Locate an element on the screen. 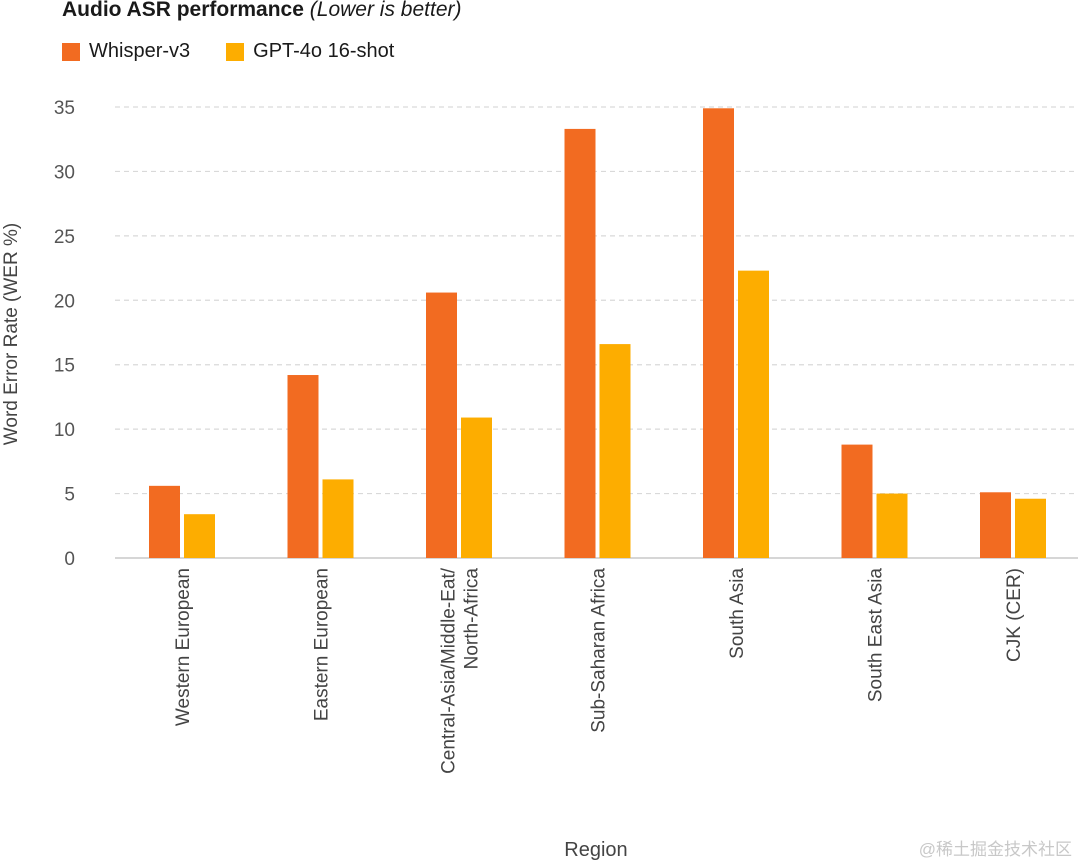 This screenshot has height=866, width=1080. y-tick-label: 0 is located at coordinates (69, 559).